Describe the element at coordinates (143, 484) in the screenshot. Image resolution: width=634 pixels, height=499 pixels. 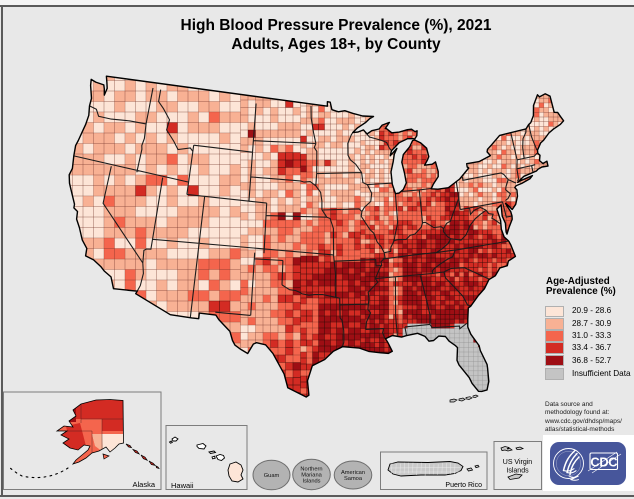
I see `svg-text: Alaska` at that location.